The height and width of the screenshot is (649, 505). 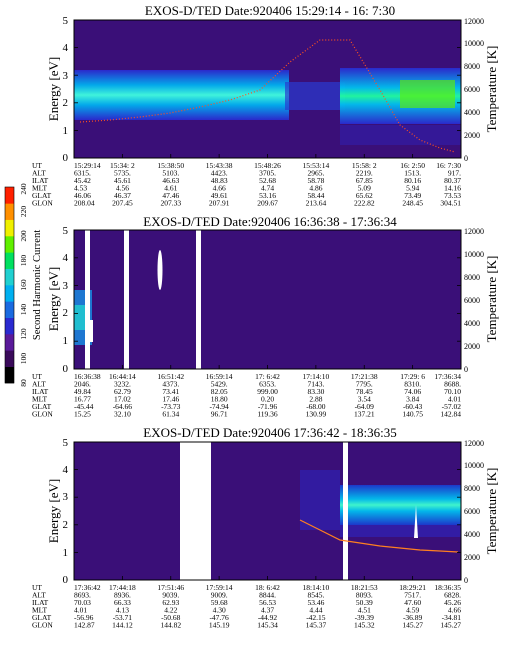 I want to click on panel-3-orbit-value: 4.59, so click(x=412, y=610).